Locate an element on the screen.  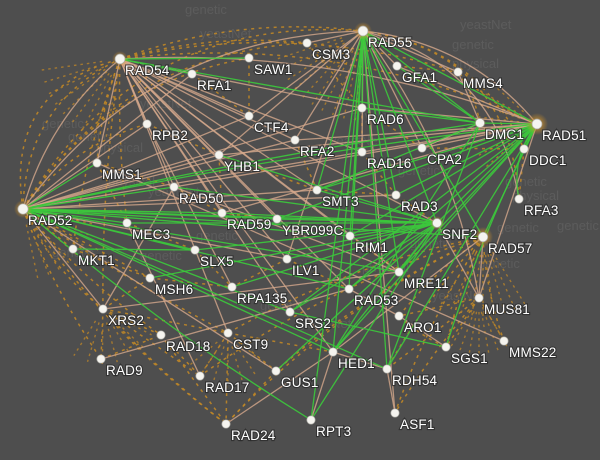
node-MSH6 is located at coordinates (150, 278).